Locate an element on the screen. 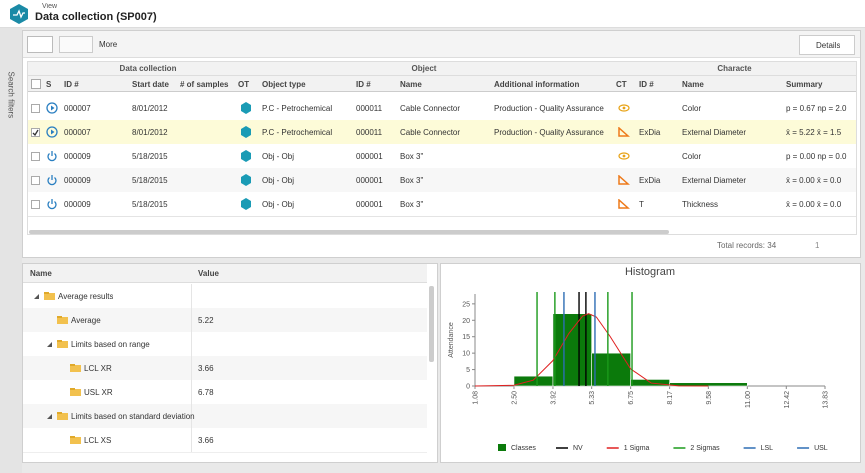  tree-row: Average results is located at coordinates (225, 296).